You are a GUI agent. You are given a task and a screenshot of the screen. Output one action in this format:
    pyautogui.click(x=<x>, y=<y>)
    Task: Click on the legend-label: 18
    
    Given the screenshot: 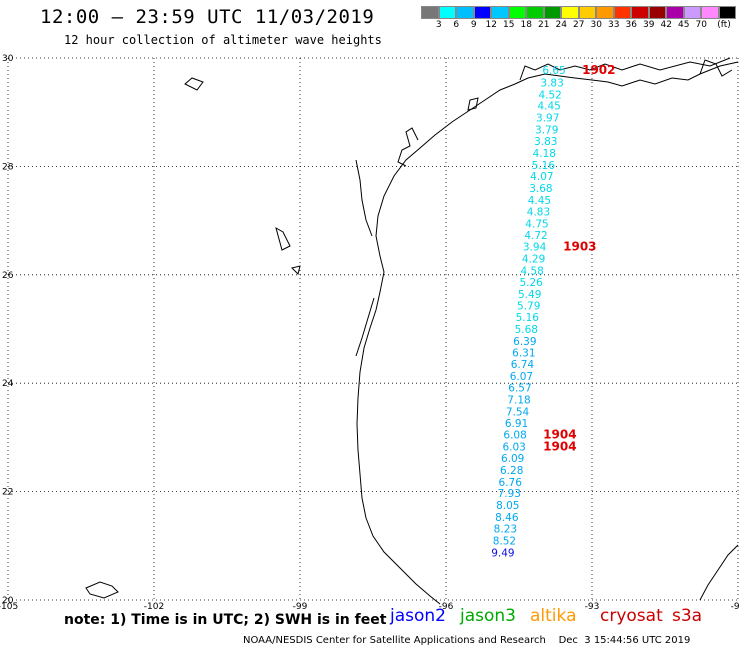 What is the action you would take?
    pyautogui.click(x=526, y=25)
    